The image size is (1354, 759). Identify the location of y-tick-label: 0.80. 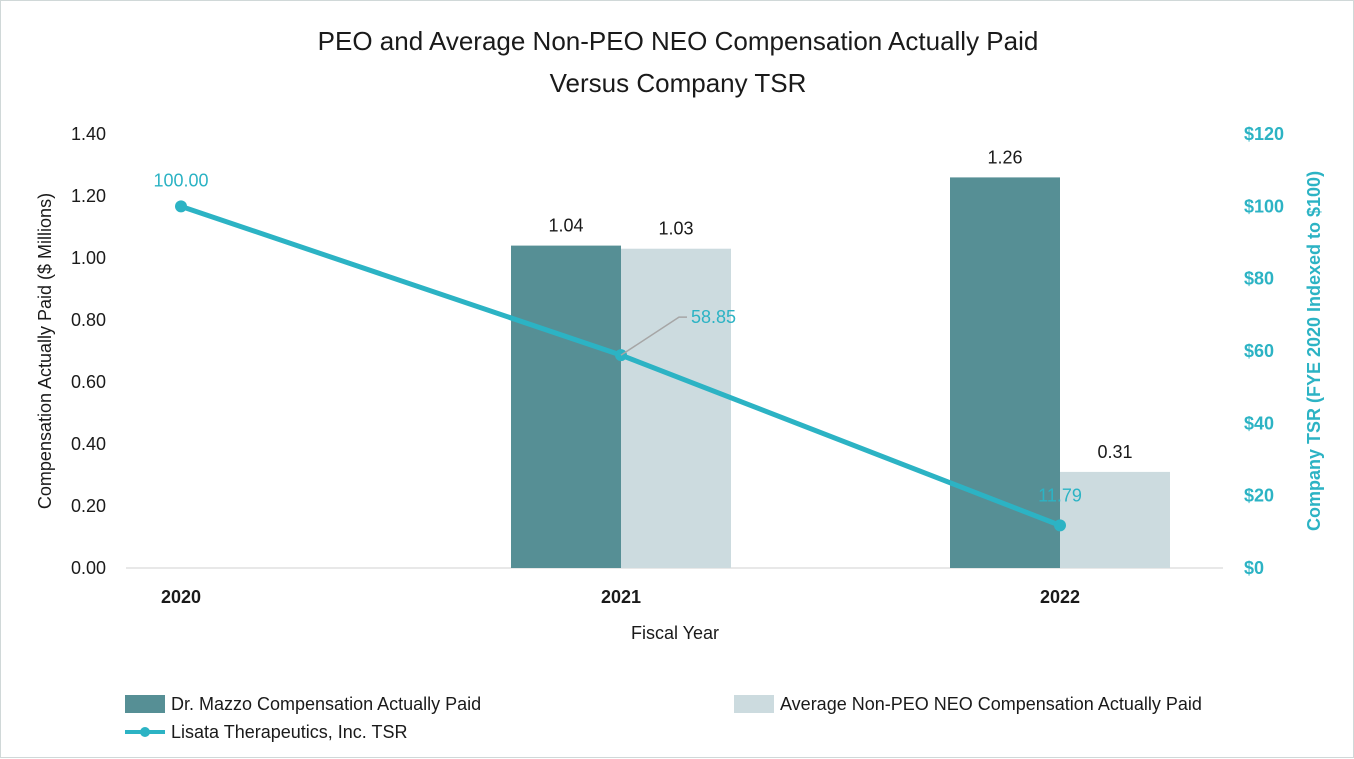
(88, 320).